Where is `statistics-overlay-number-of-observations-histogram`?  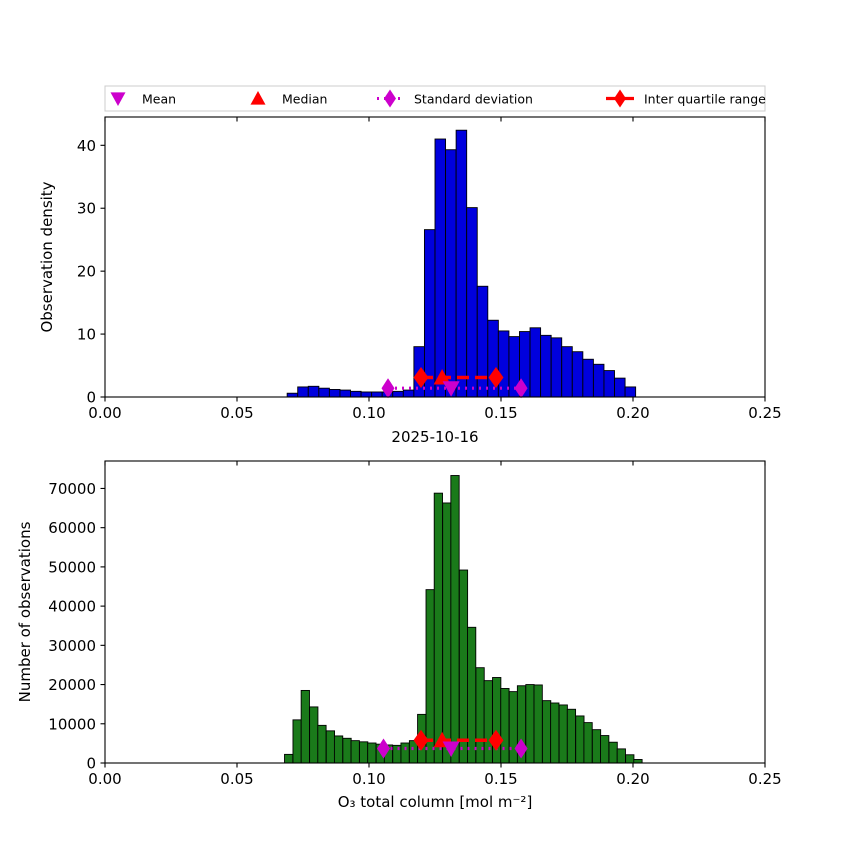 statistics-overlay-number-of-observations-histogram is located at coordinates (452, 744).